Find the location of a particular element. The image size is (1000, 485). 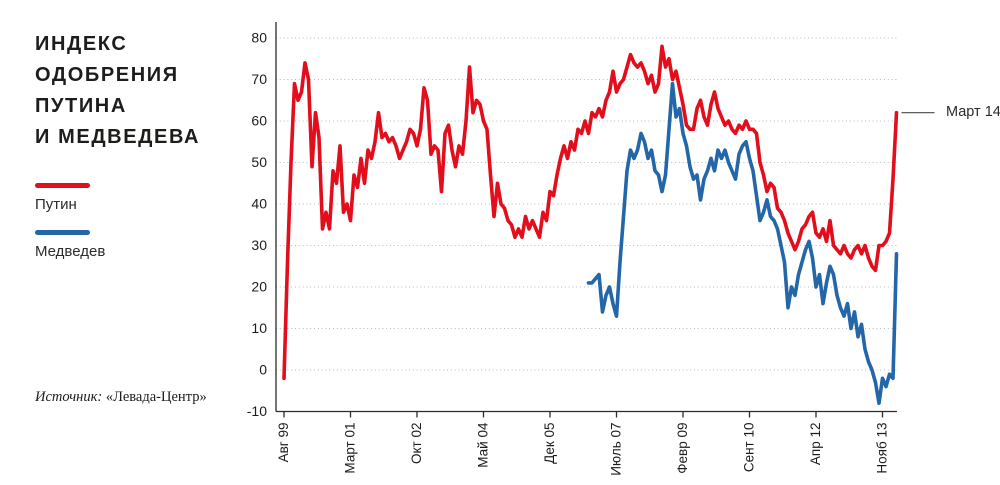

source-prefix: Источник: is located at coordinates (69, 397).